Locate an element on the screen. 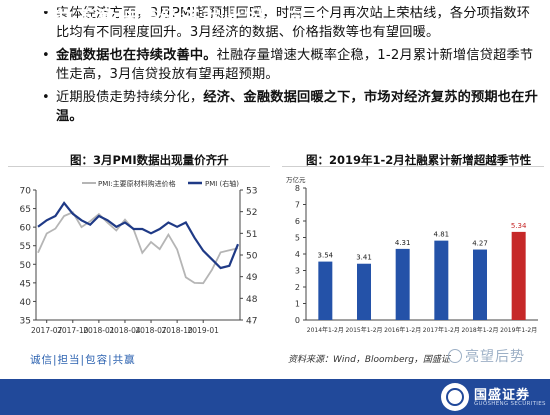 Image resolution: width=550 pixels, height=415 pixels. company-logo-icon is located at coordinates (455, 397).